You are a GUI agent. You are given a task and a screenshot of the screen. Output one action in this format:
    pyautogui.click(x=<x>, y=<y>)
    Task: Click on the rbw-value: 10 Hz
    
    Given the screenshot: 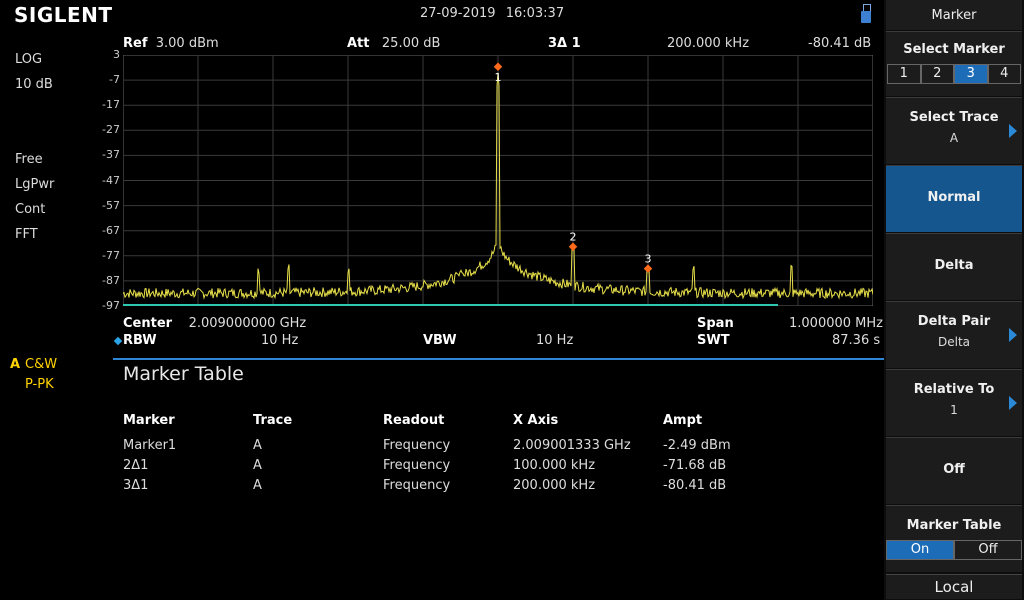 What is the action you would take?
    pyautogui.click(x=280, y=340)
    